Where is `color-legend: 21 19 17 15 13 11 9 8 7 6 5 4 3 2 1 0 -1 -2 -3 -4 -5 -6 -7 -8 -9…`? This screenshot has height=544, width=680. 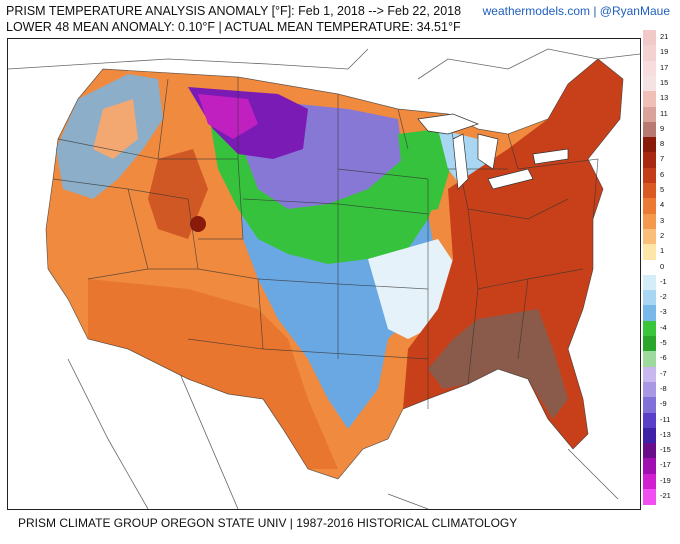 color-legend: 21 19 17 15 13 11 9 8 7 6 5 4 3 2 1 0 -1 -2 -3 -4 -5 -6 -7 -8 -9… is located at coordinates (661, 272).